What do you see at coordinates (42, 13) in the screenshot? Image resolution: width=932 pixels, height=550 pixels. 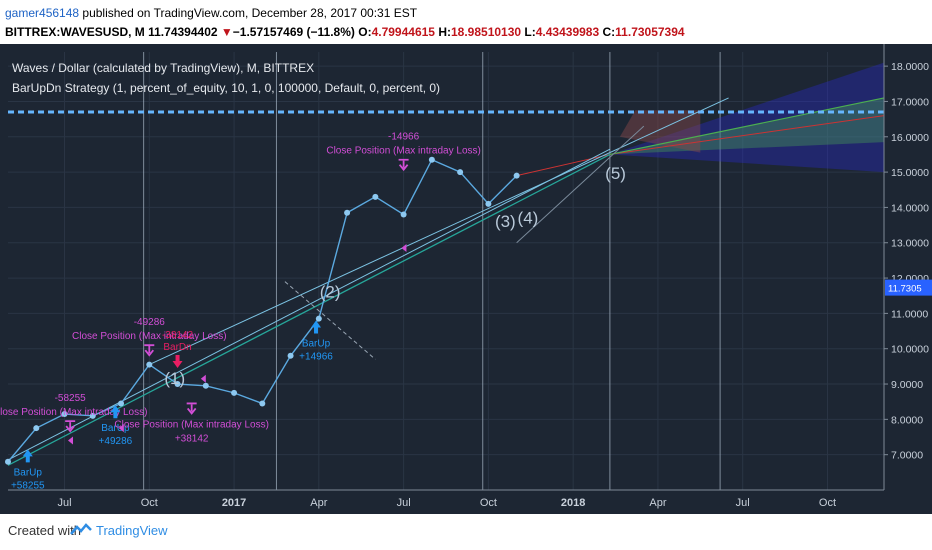 I see `author-link: gamer456148` at bounding box center [42, 13].